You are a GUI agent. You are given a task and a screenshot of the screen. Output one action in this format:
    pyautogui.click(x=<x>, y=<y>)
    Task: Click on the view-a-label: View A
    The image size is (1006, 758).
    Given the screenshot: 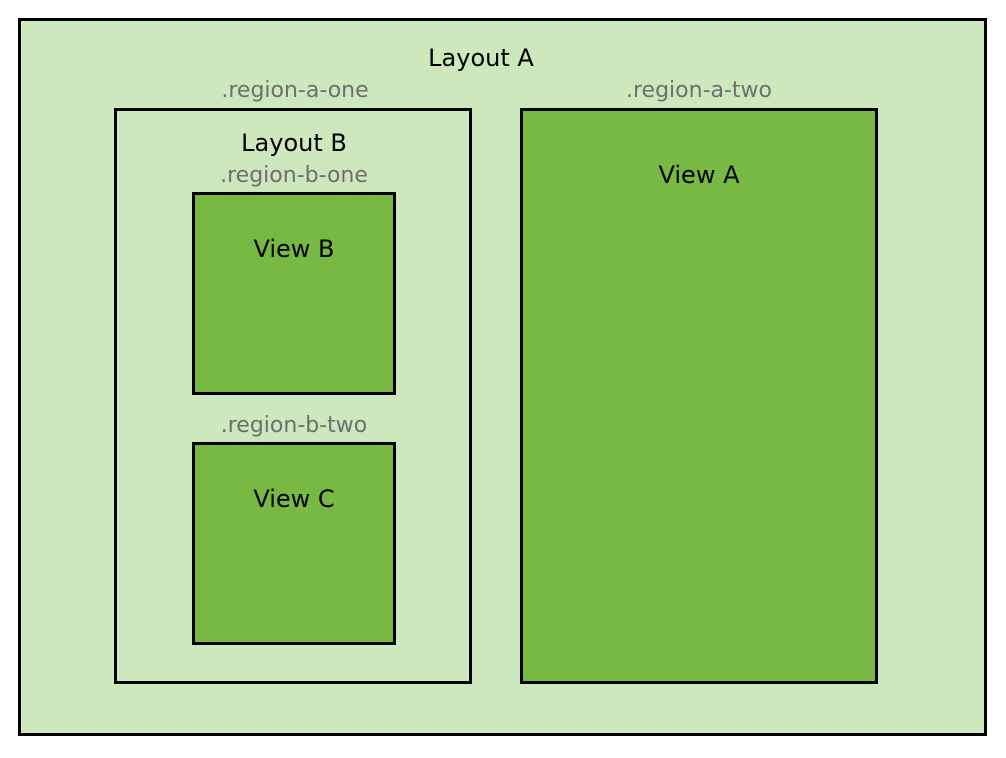 What is the action you would take?
    pyautogui.click(x=699, y=175)
    